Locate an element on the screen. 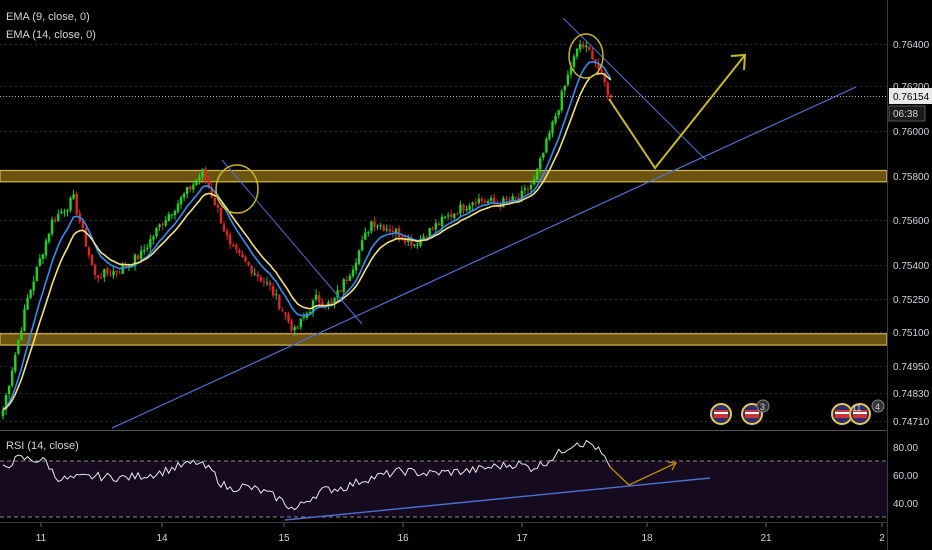 Image resolution: width=932 pixels, height=550 pixels. ema9-legend: EMA (9, close, 0) is located at coordinates (48, 17).